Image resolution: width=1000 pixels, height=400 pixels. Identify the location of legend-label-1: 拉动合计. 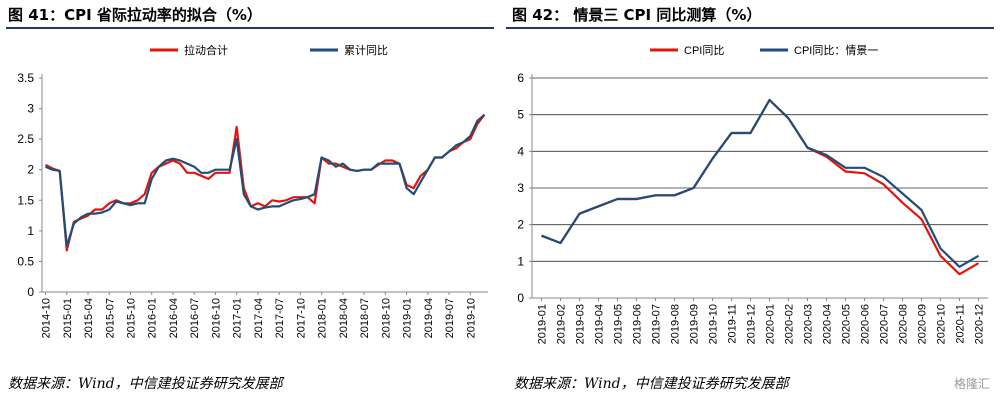
(206, 50).